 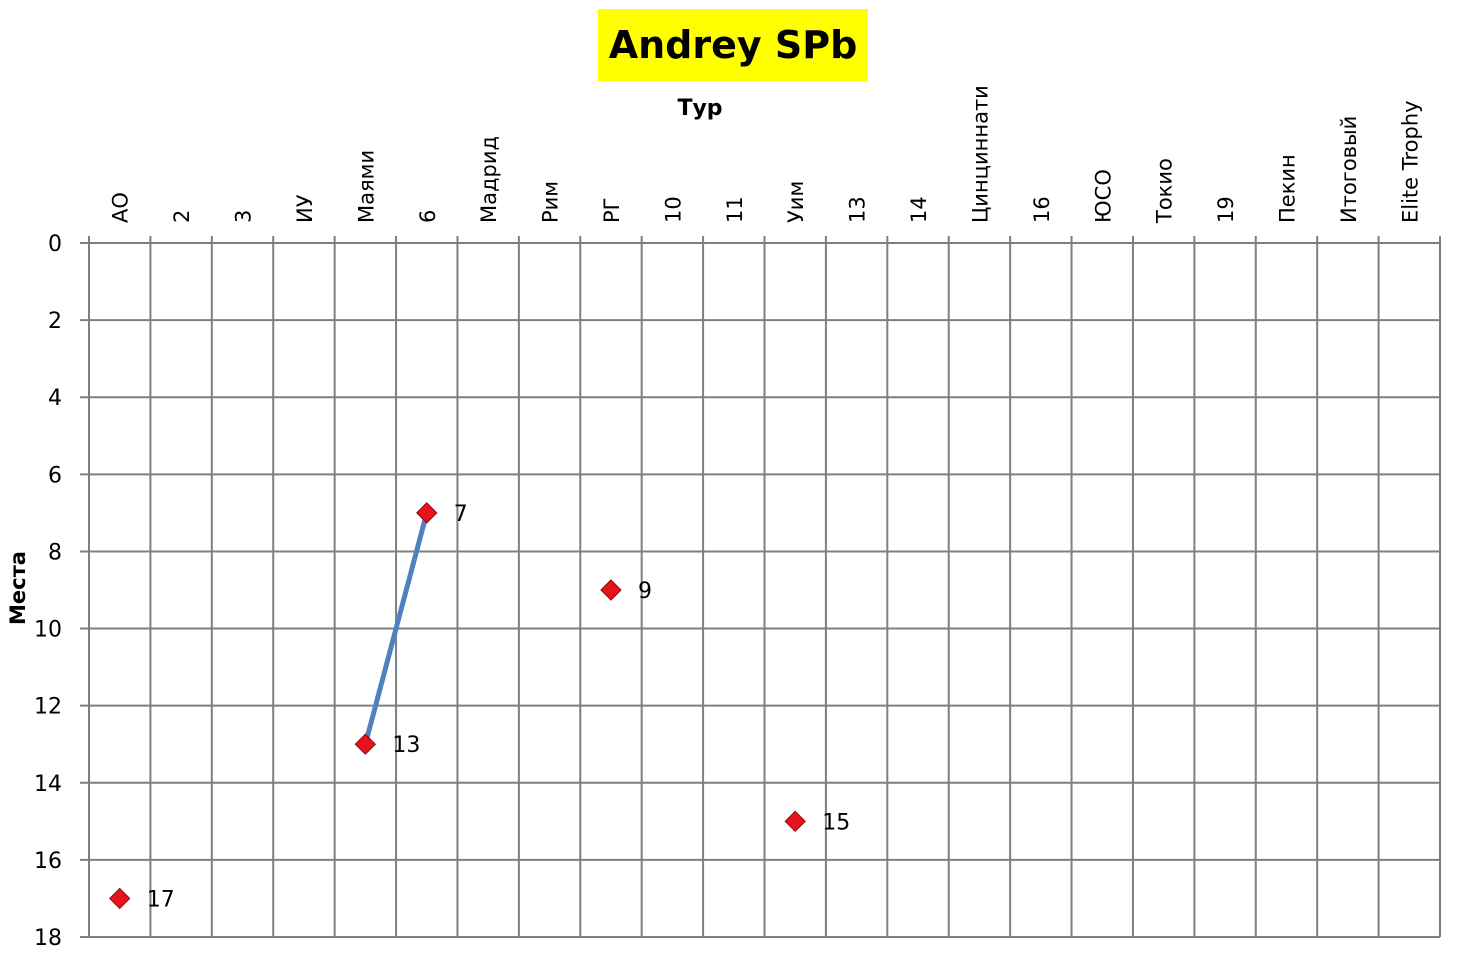 I want to click on x-category-label: Токио, so click(x=1165, y=191).